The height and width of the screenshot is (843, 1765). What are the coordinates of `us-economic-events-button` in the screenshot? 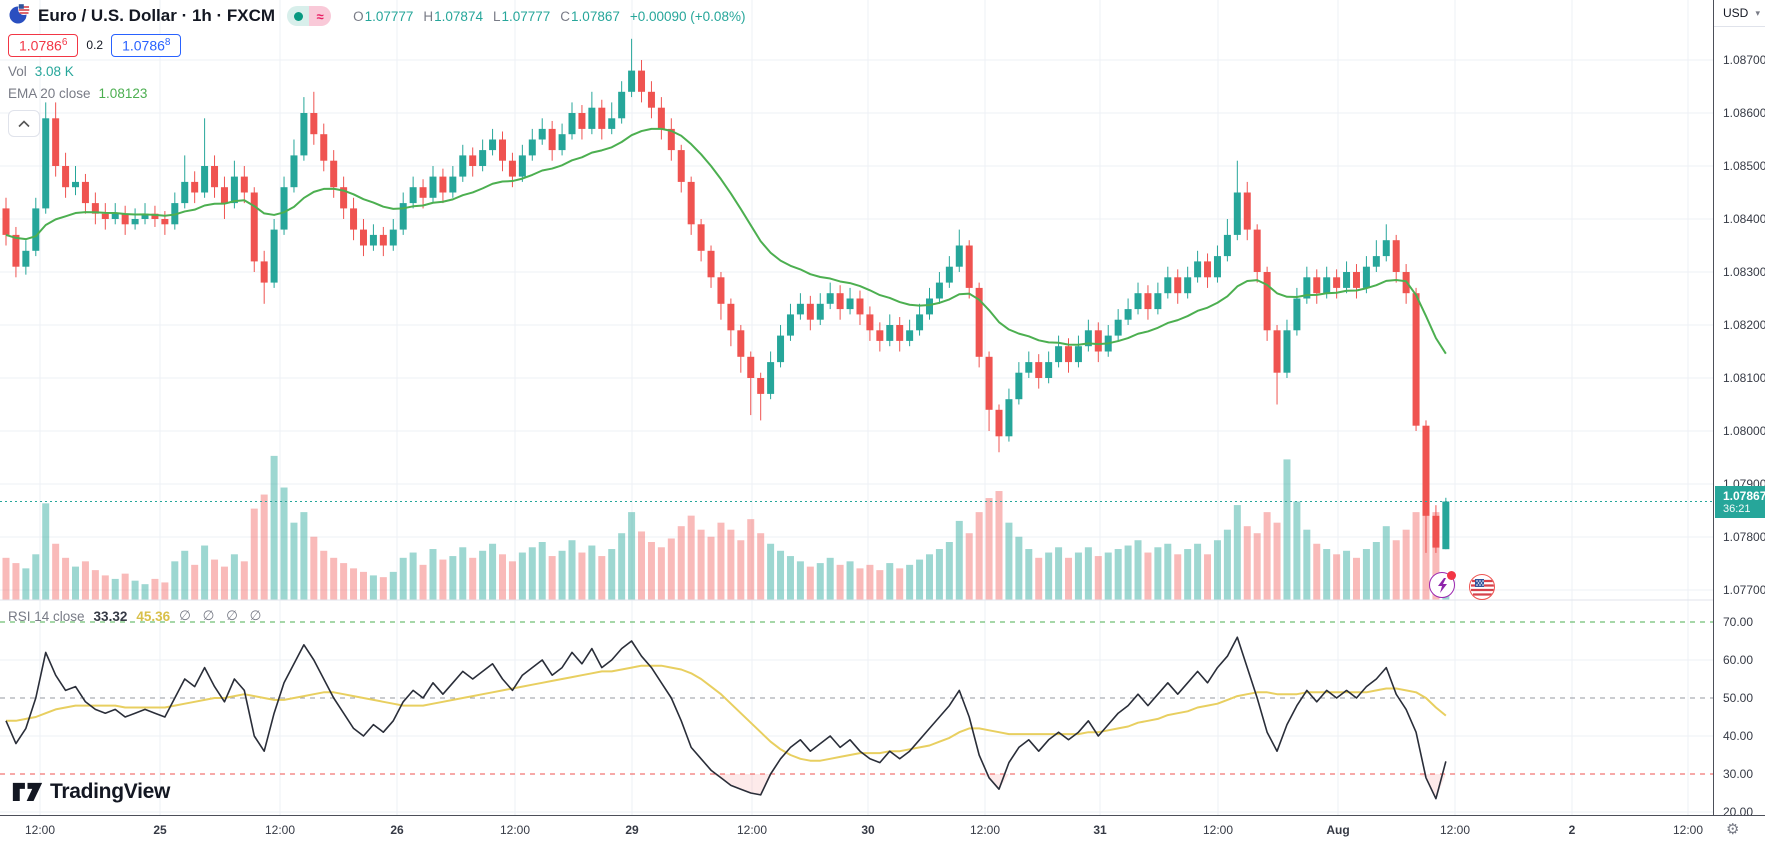 It's located at (1482, 587).